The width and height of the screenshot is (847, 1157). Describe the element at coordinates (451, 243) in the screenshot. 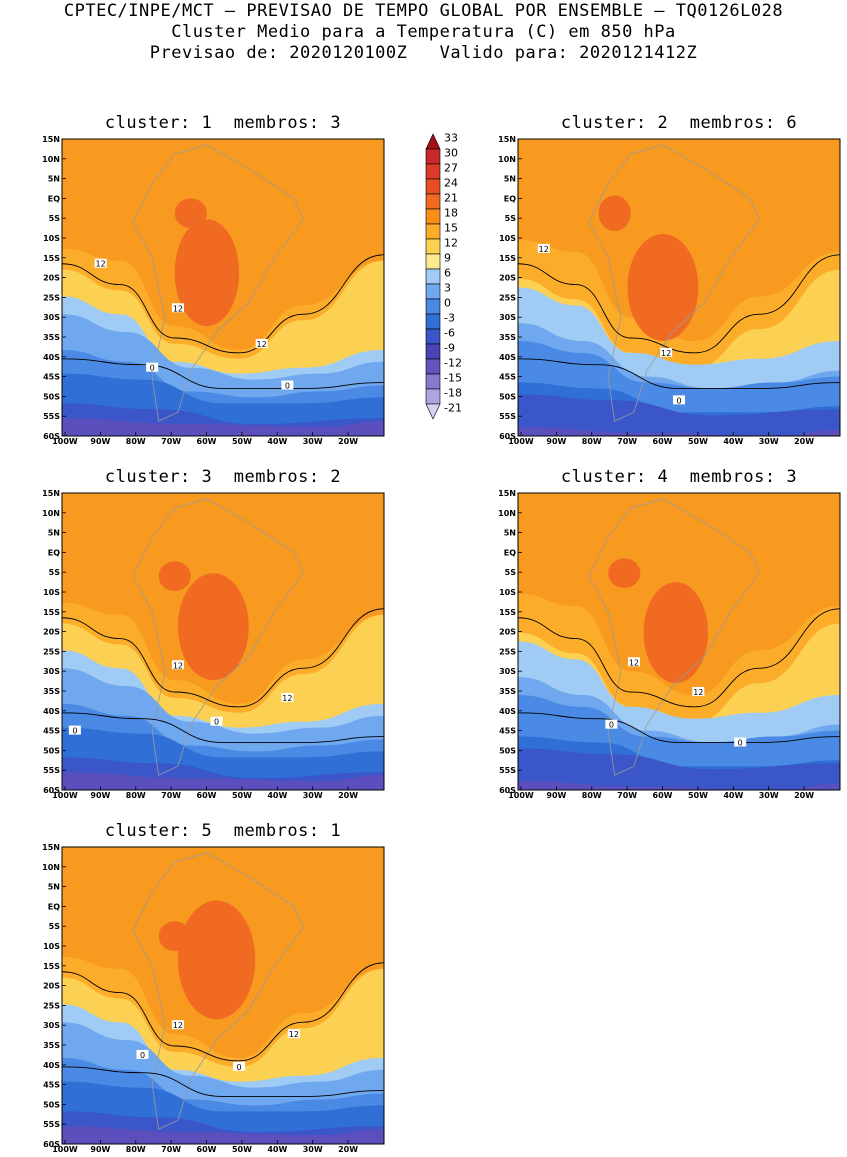

I see `colorbar-level: 12` at that location.